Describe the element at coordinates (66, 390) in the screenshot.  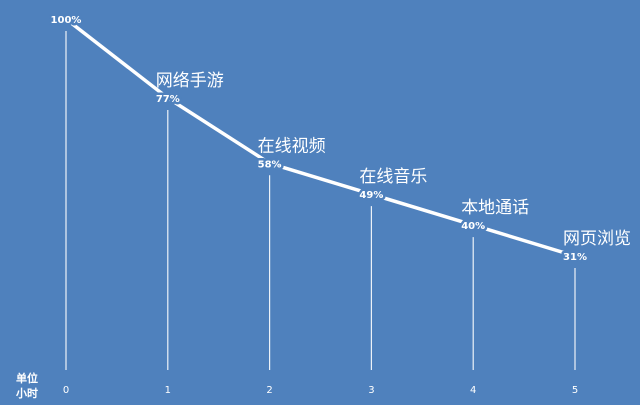
I see `x-tick-label: 0` at that location.